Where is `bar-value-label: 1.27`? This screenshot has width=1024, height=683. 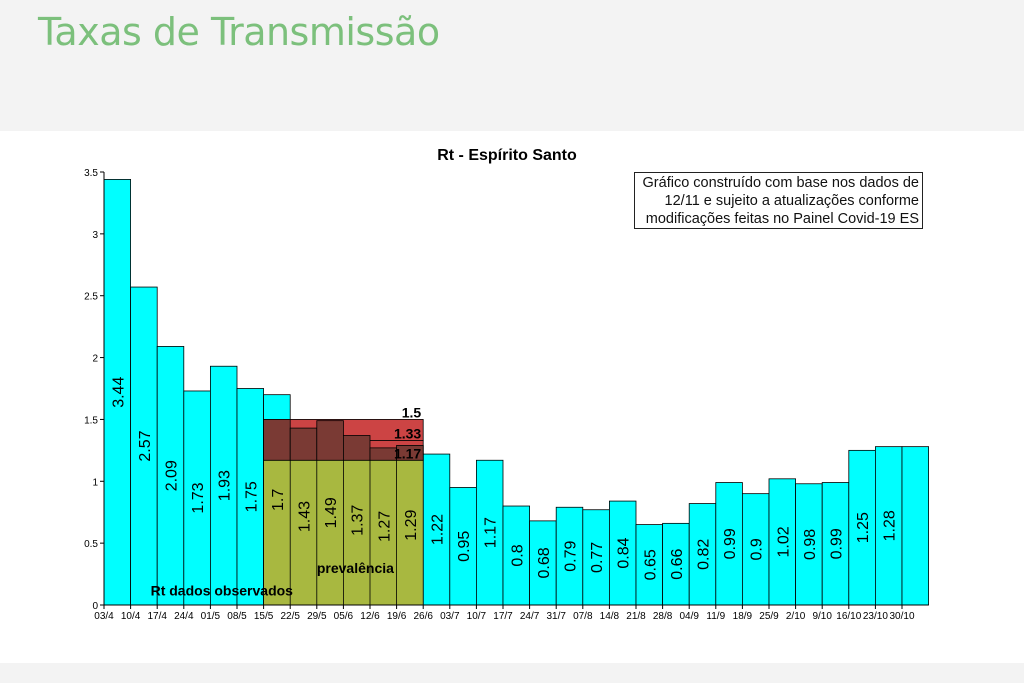
bar-value-label: 1.27 is located at coordinates (384, 526).